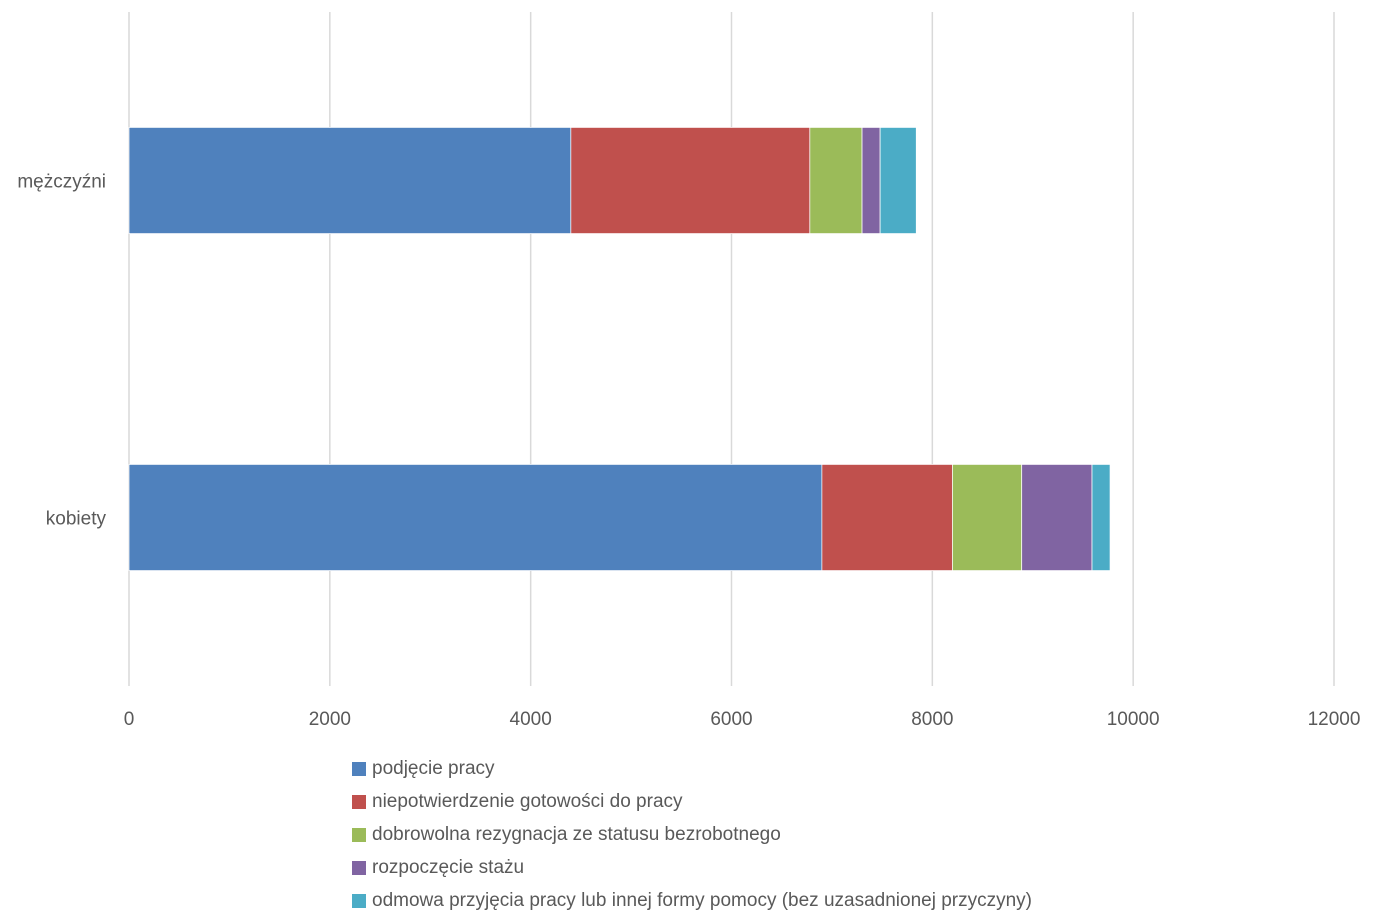 The height and width of the screenshot is (917, 1378). What do you see at coordinates (129, 719) in the screenshot?
I see `x-tick-label: 0` at bounding box center [129, 719].